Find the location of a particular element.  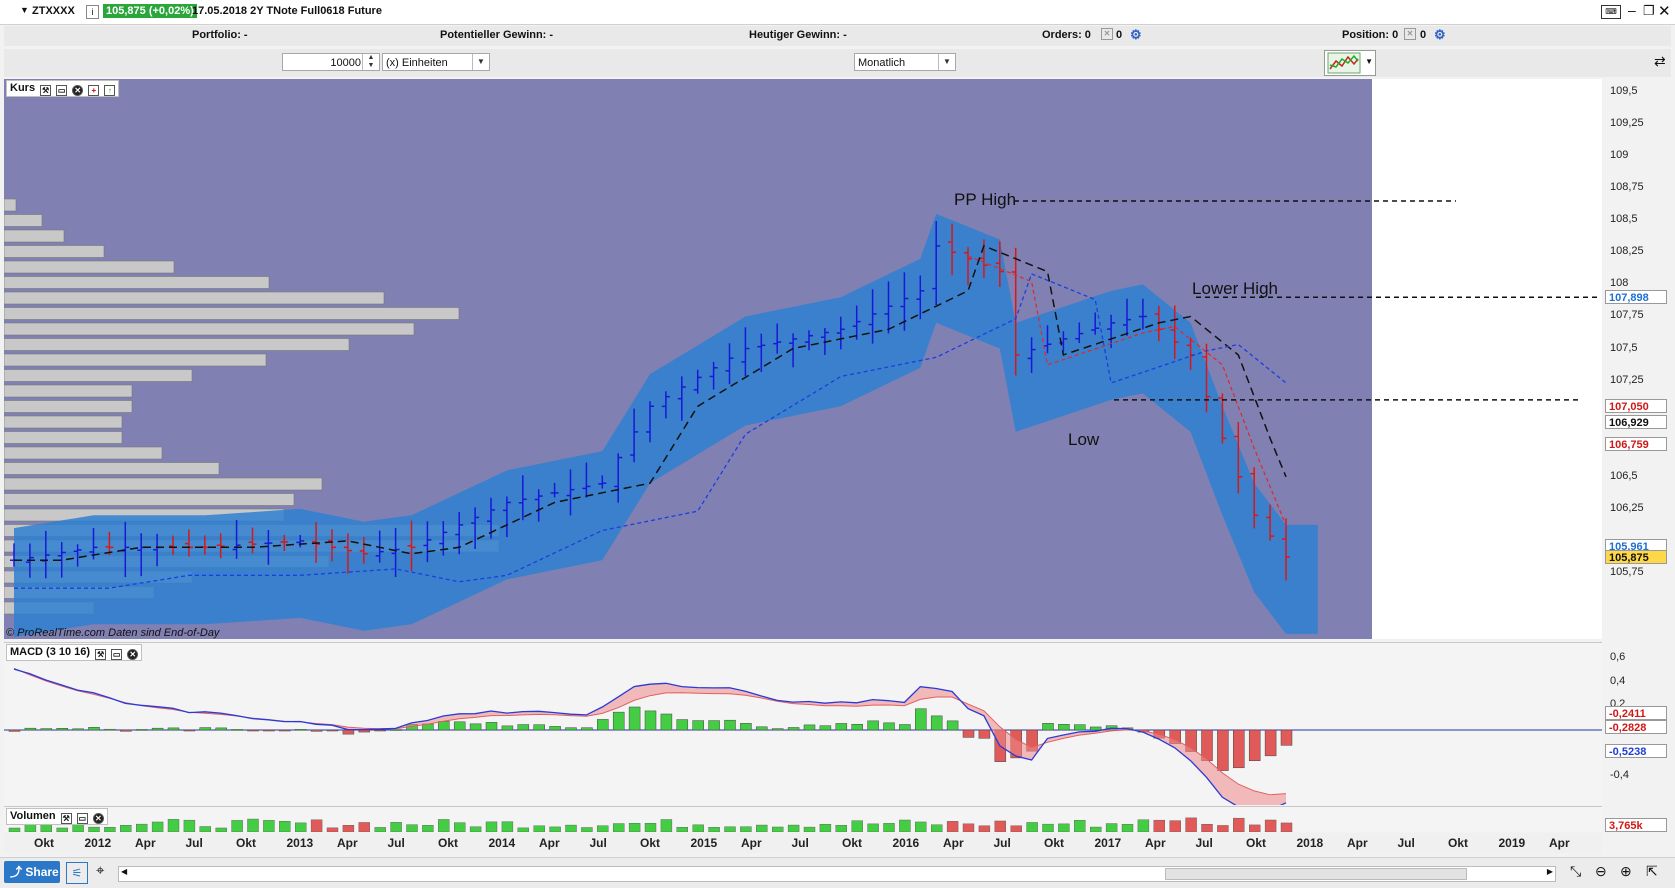

zoom-in-icon: ⊕ is located at coordinates (1626, 871).